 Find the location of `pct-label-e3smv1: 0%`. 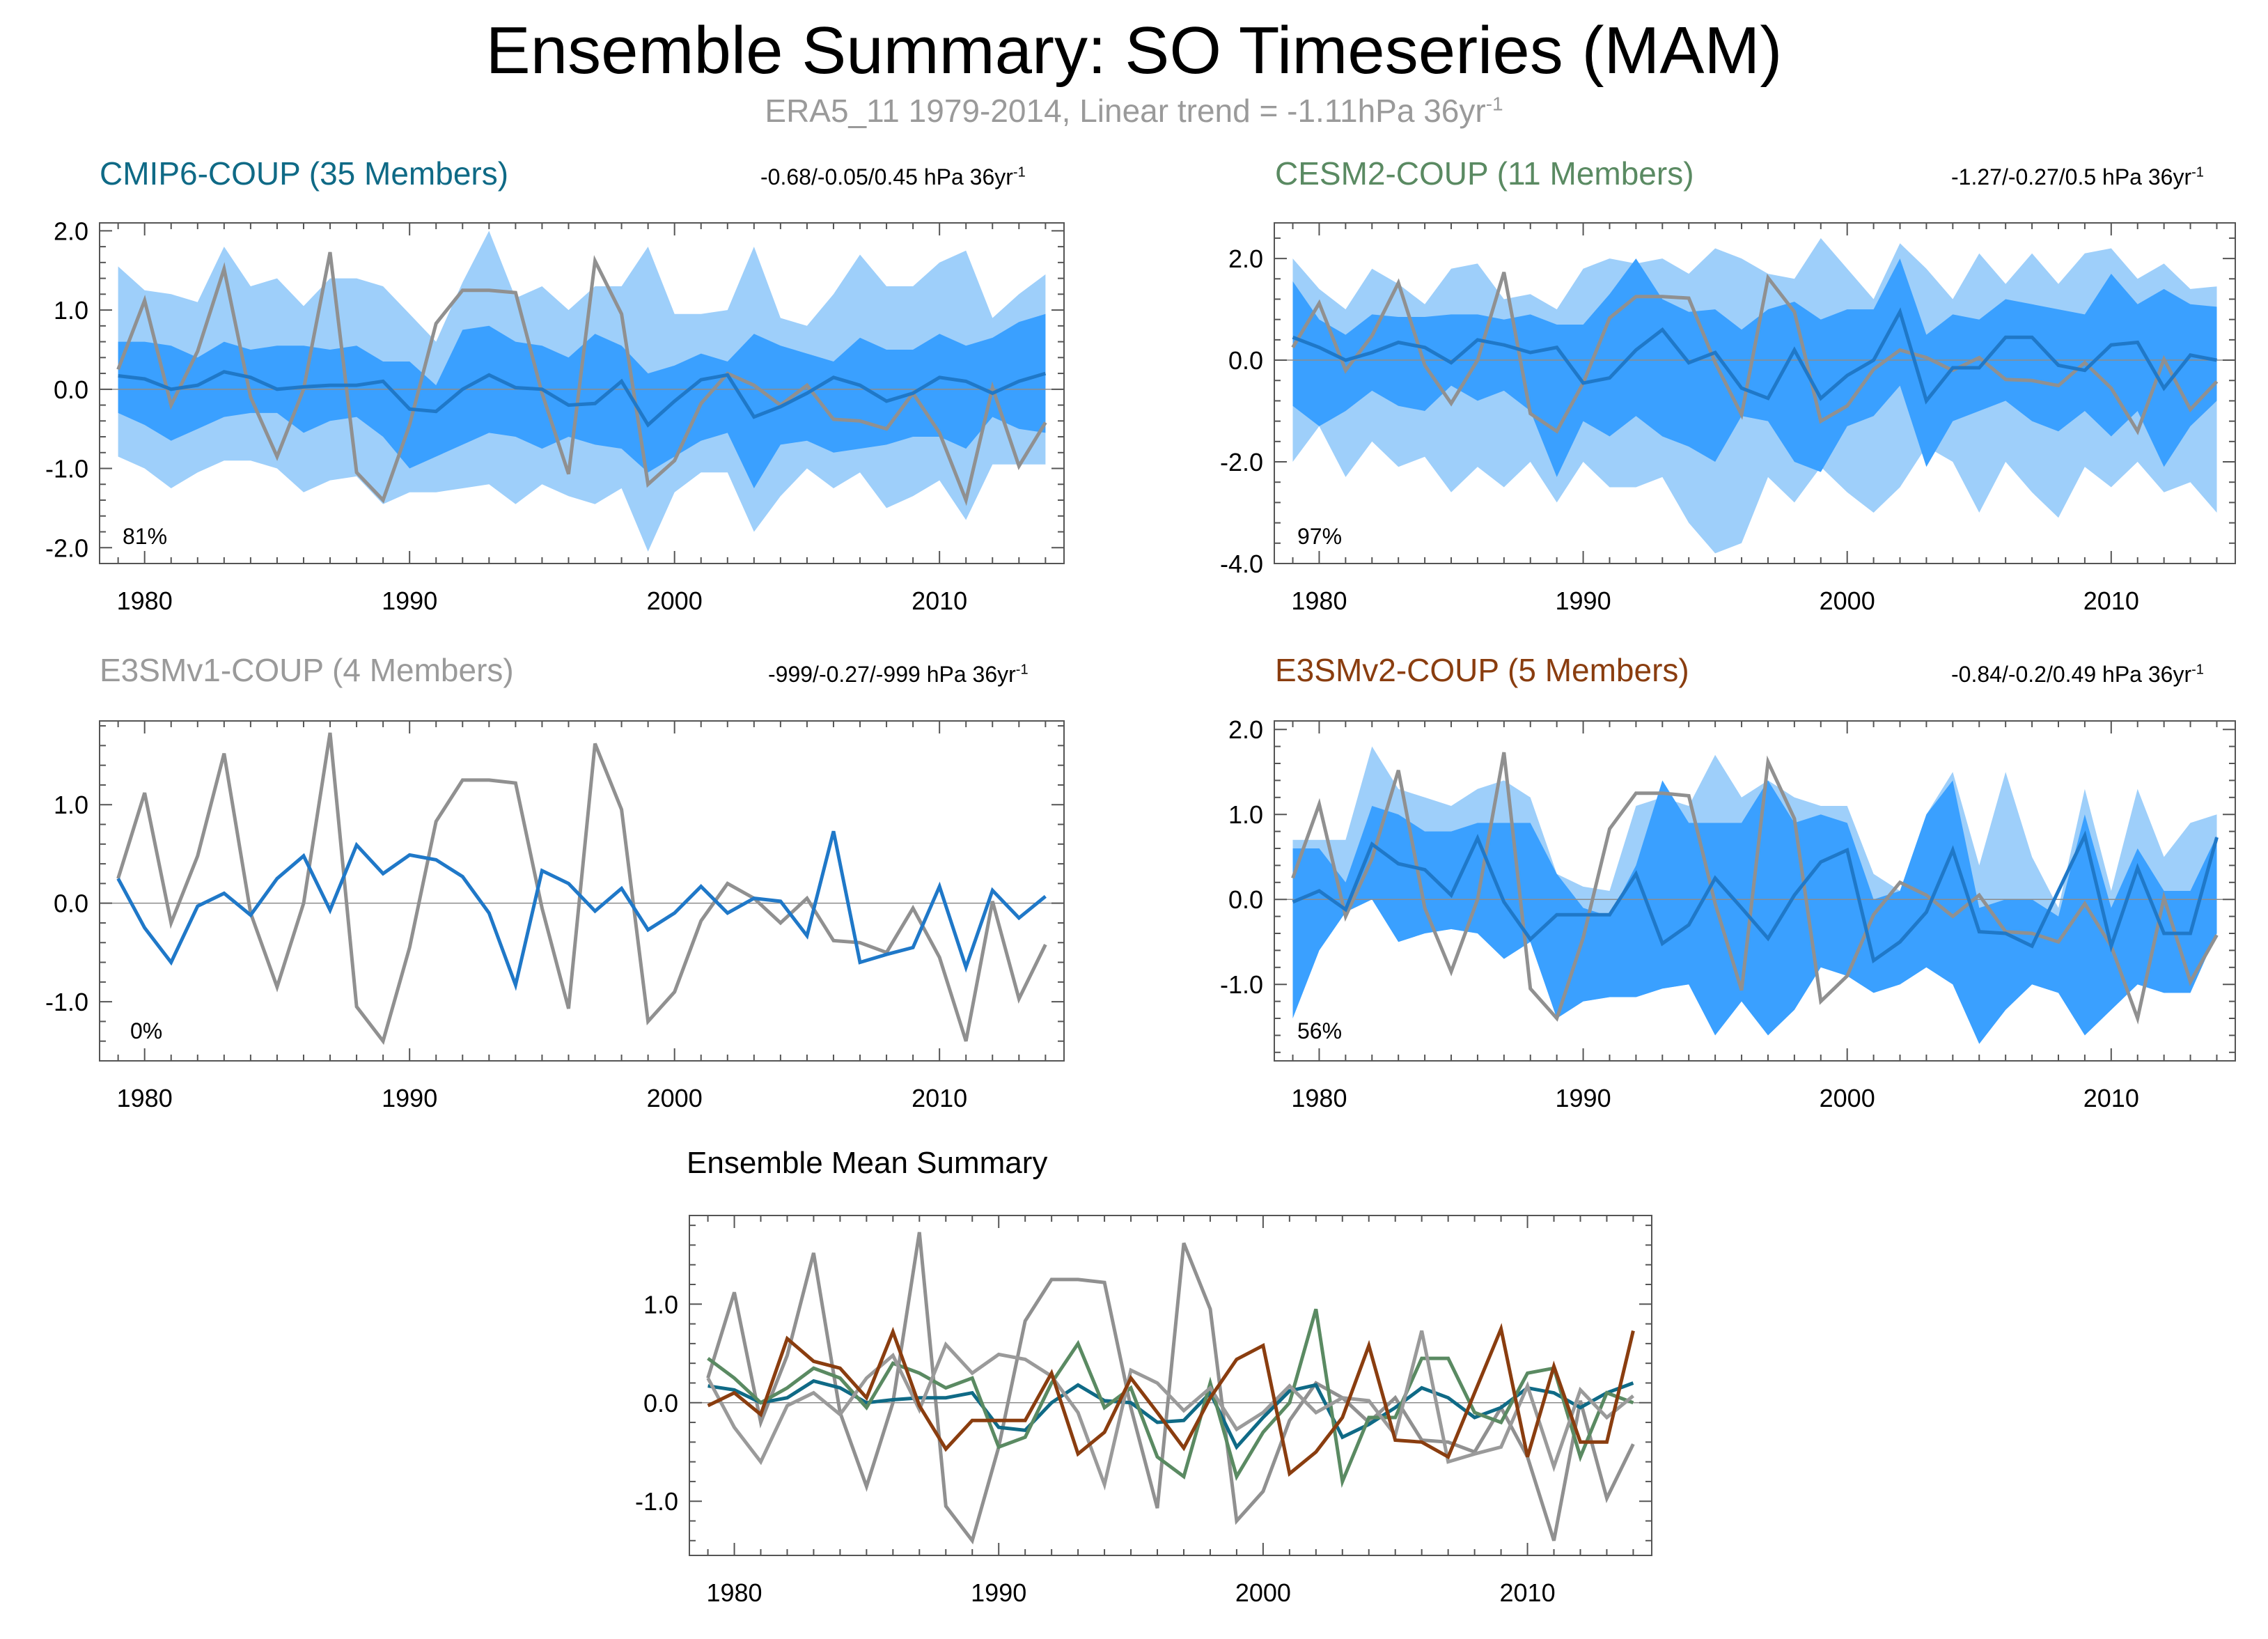

pct-label-e3smv1: 0% is located at coordinates (146, 1030).